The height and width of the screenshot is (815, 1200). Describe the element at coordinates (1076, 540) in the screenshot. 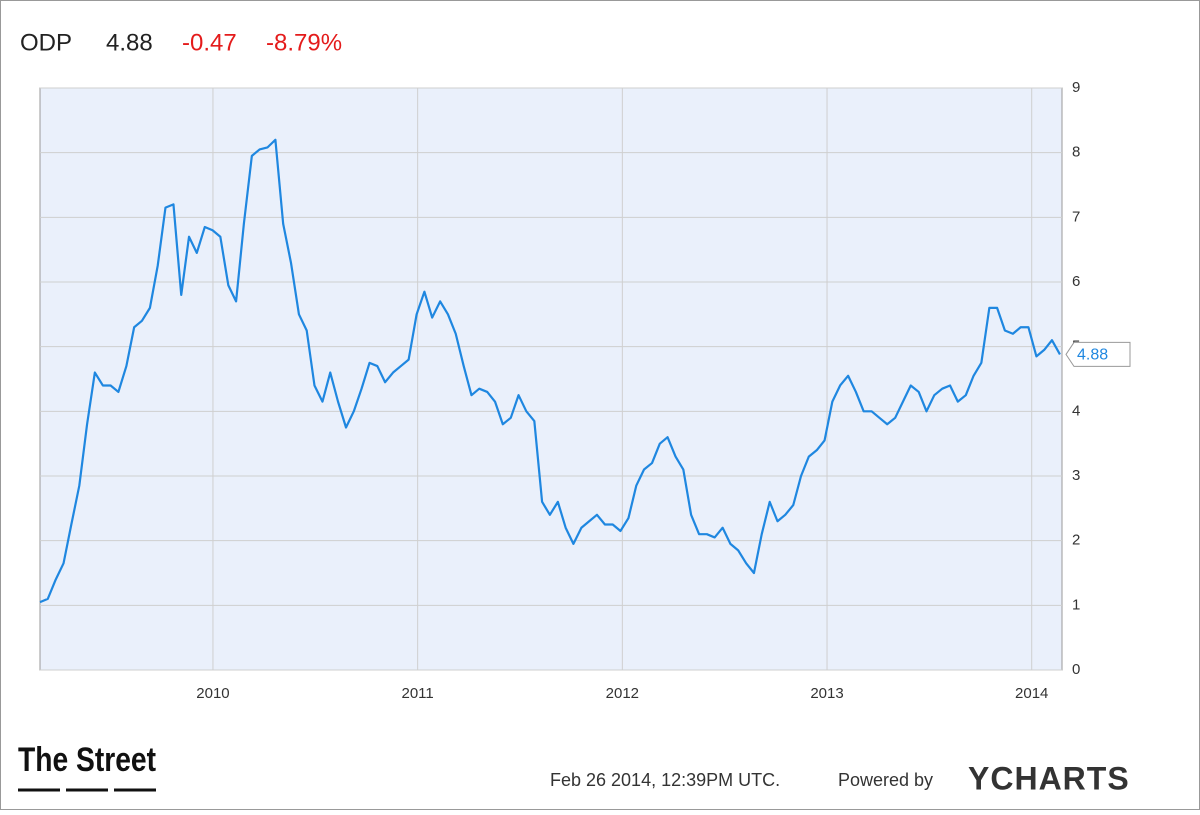

I see `y-tick-label: 2` at that location.